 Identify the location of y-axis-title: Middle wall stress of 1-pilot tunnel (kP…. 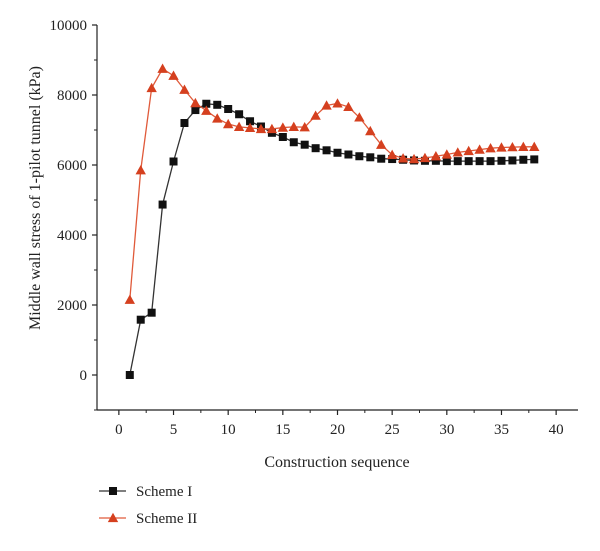
(35, 198).